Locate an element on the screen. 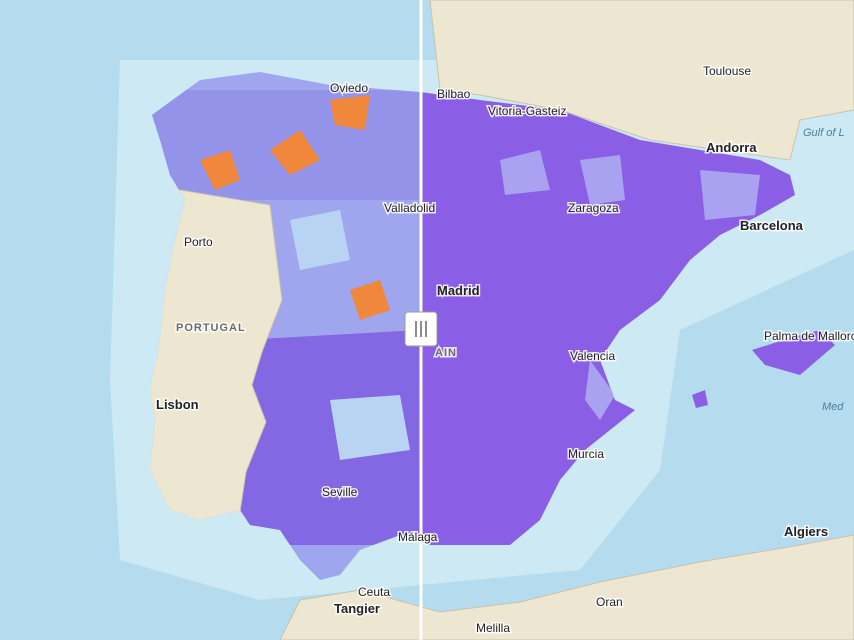 The image size is (854, 640). place-label: Oran is located at coordinates (609, 602).